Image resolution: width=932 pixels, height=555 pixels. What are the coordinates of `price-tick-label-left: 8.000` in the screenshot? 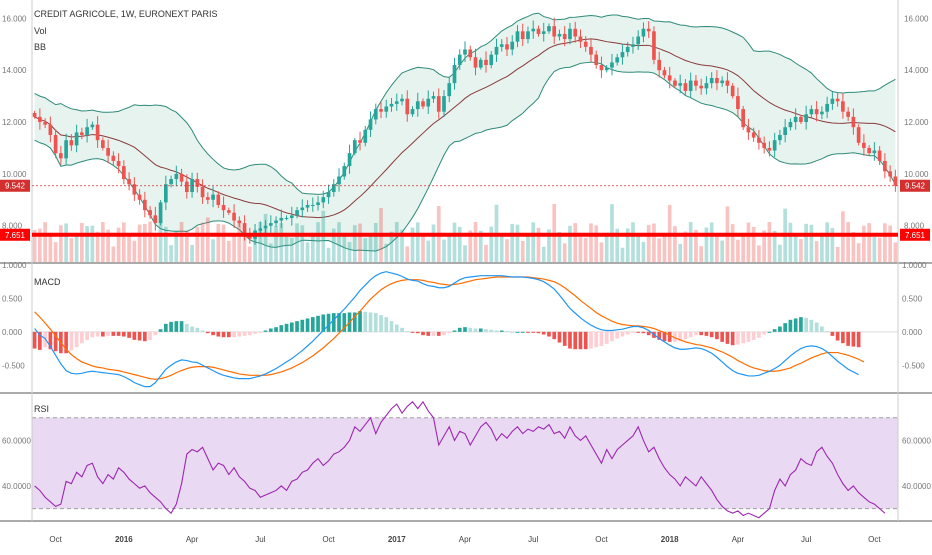 It's located at (12, 226).